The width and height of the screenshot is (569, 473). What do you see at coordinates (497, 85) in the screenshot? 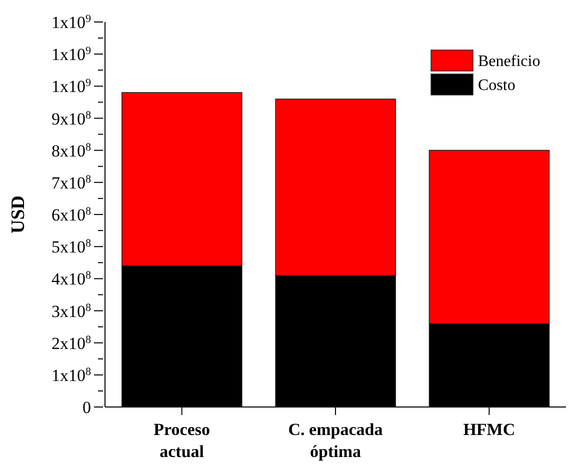
I see `legend-label: Costo` at bounding box center [497, 85].